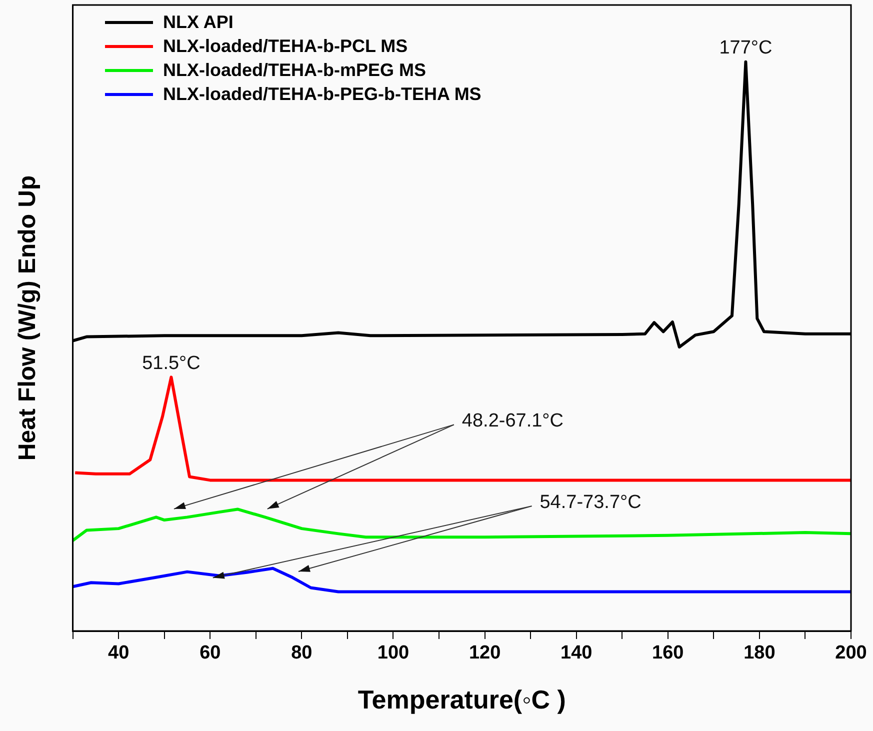  I want to click on x-tick-label: 120, so click(484, 653).